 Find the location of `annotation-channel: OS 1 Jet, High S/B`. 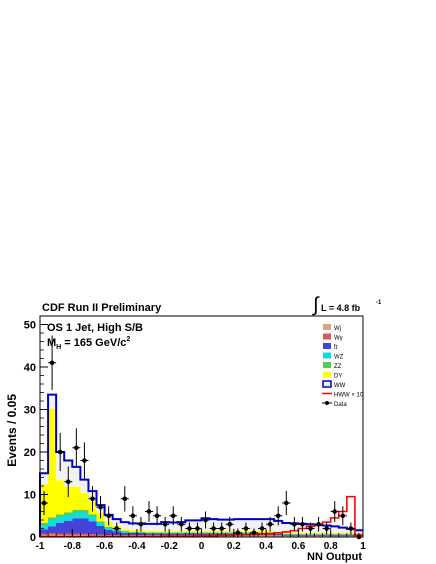

annotation-channel: OS 1 Jet, High S/B is located at coordinates (95, 328).